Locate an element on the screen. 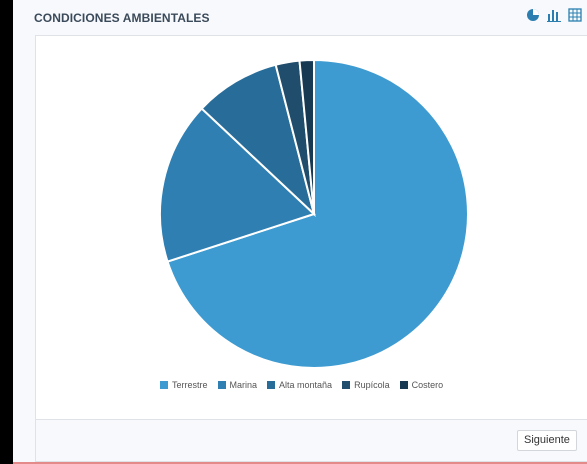 Image resolution: width=587 pixels, height=464 pixels. next-button: Siguiente is located at coordinates (547, 440).